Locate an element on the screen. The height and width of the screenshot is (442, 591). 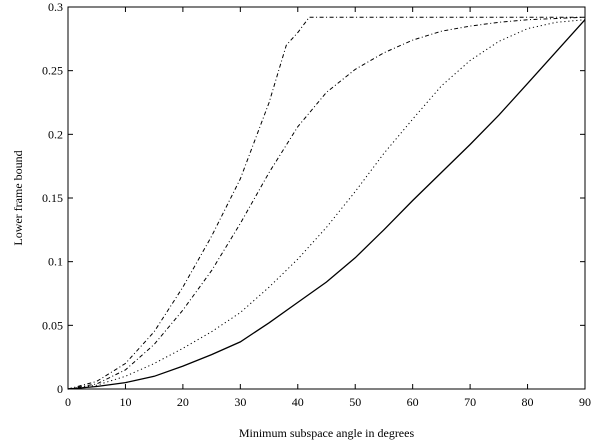
x-tick-label: 40 is located at coordinates (298, 402).